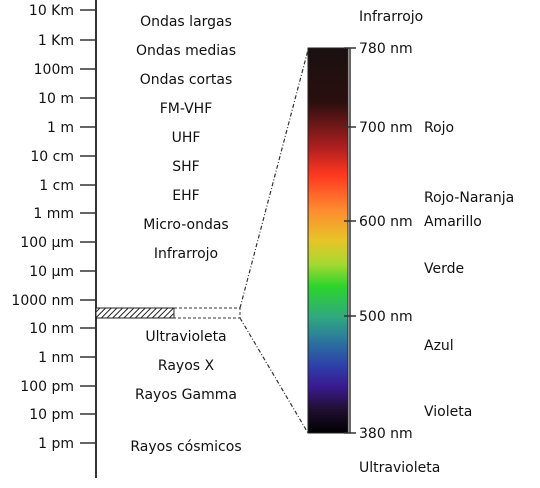 The height and width of the screenshot is (488, 540). I want to click on band-label: UHF, so click(186, 138).